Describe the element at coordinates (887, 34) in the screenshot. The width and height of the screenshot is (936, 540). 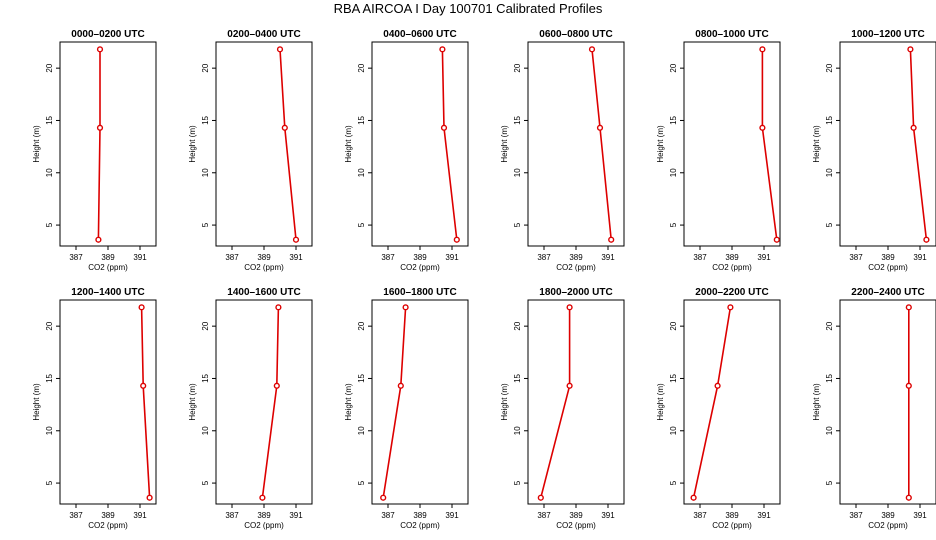
I see `panel-title: 1000–1200 UTC` at that location.